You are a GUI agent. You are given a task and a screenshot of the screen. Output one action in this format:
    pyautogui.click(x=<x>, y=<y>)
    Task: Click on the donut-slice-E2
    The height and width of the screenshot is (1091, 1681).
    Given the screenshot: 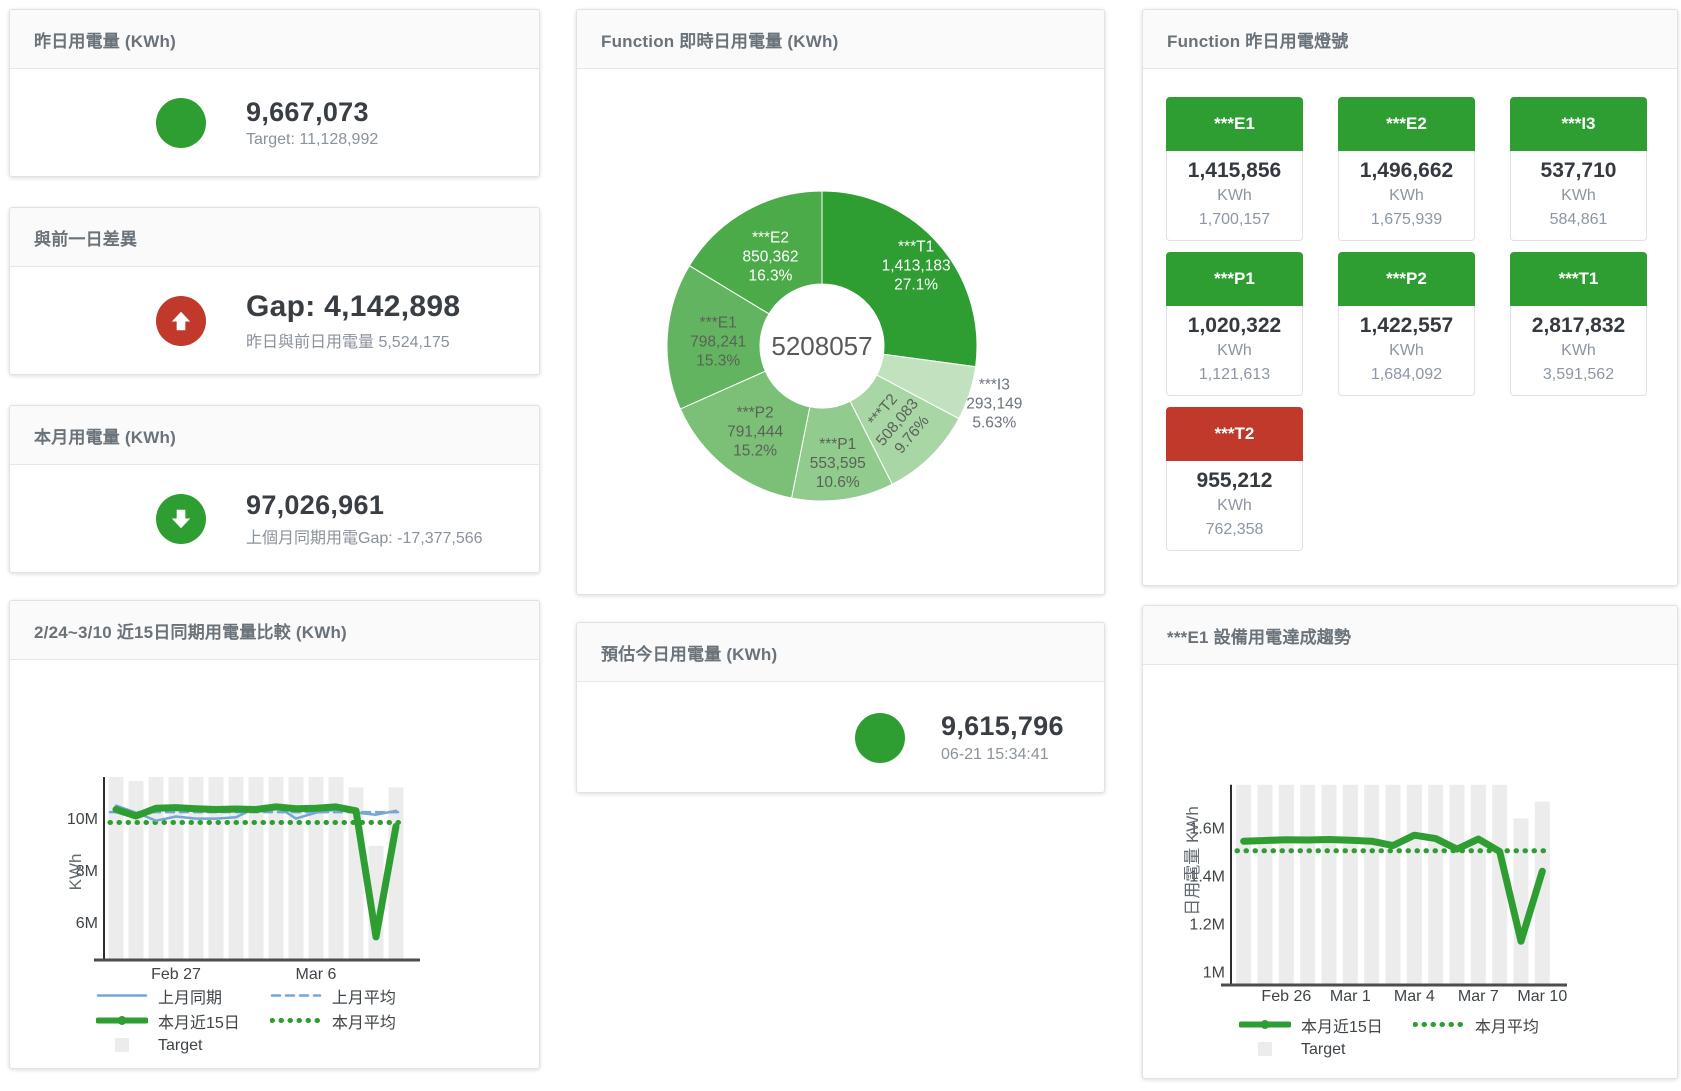 What is the action you would take?
    pyautogui.click(x=755, y=252)
    